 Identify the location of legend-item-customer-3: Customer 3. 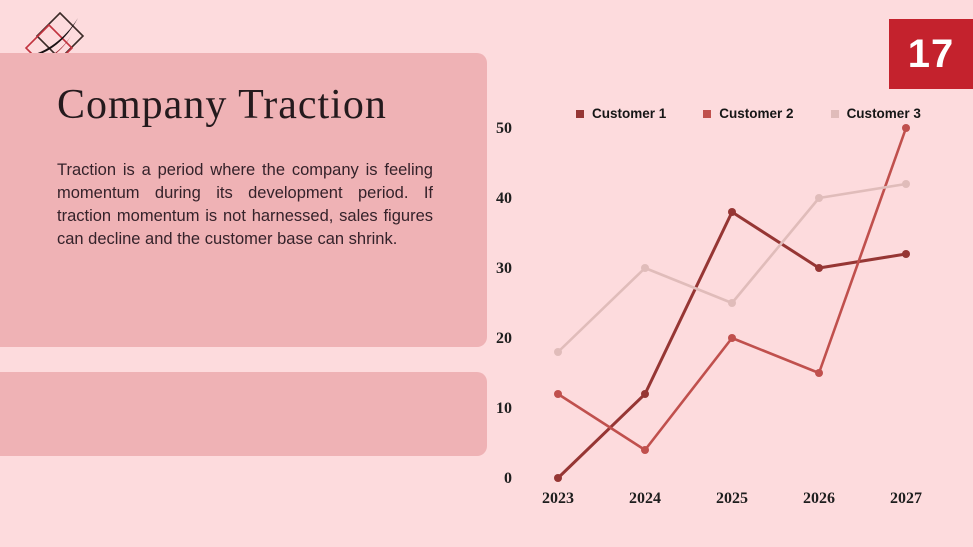
(875, 113).